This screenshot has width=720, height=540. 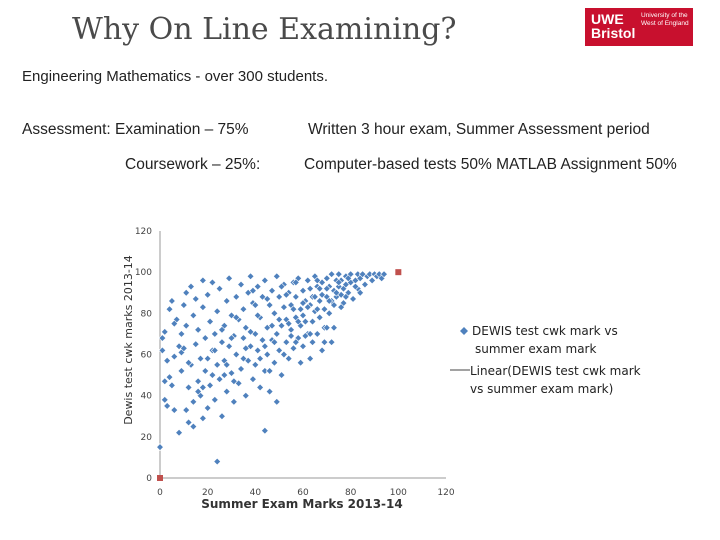 I want to click on exam-label: Assessment: Examination – 75%, so click(x=135, y=129).